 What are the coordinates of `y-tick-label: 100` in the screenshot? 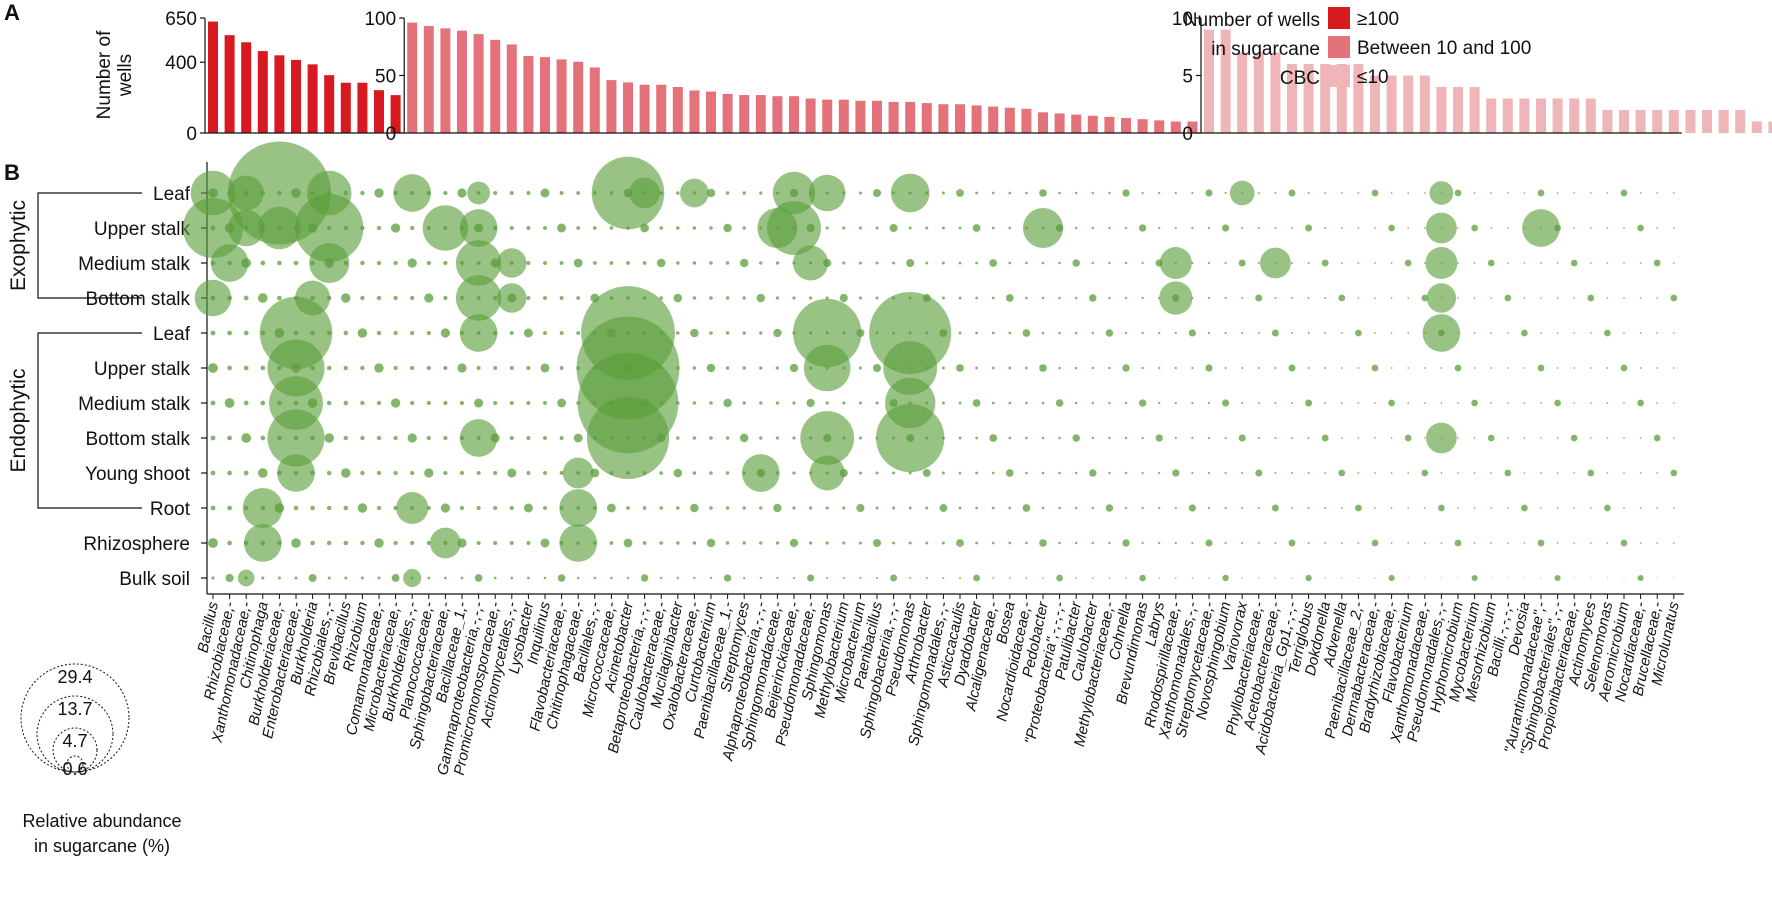 It's located at (380, 19).